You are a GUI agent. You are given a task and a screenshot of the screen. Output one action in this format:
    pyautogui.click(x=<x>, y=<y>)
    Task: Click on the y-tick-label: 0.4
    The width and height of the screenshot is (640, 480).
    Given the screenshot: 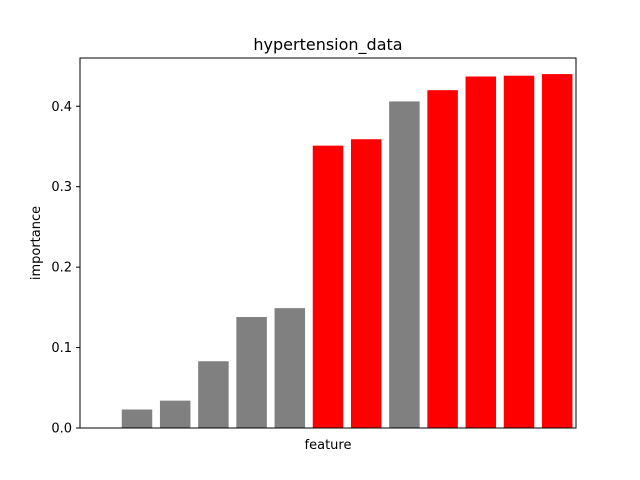 What is the action you would take?
    pyautogui.click(x=61, y=107)
    